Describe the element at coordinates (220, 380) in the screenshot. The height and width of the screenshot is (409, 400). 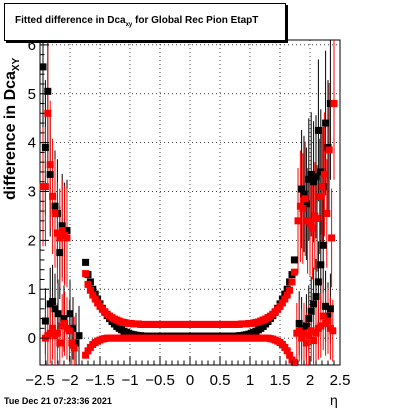
I see `x-tick-label: 0.5` at that location.